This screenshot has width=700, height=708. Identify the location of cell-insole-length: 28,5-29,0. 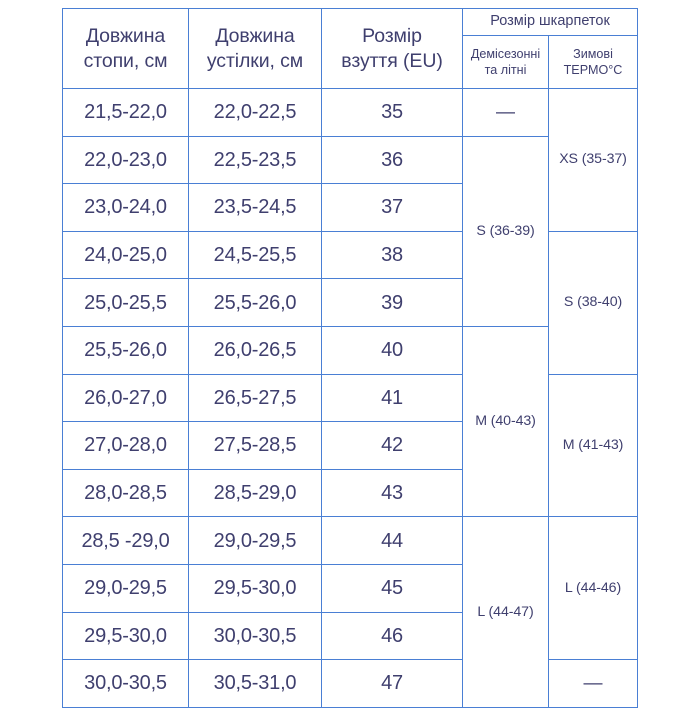
(255, 493).